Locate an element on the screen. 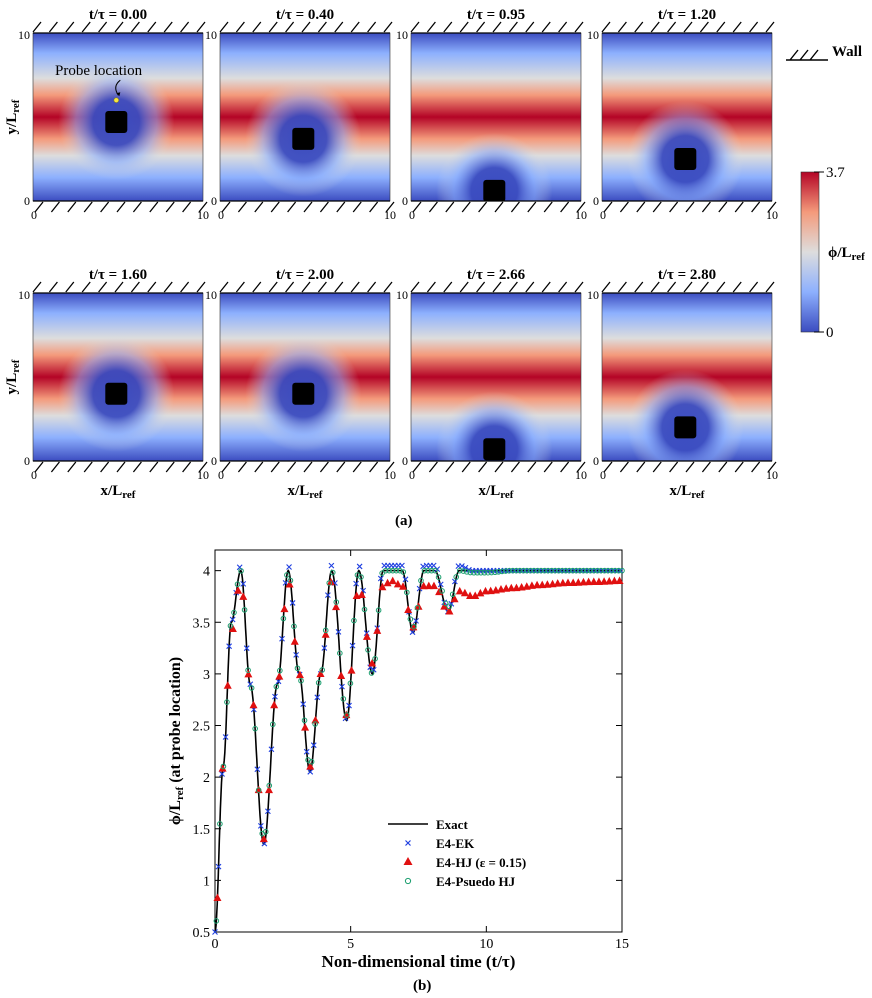  legend-label: E4-EK is located at coordinates (455, 843).